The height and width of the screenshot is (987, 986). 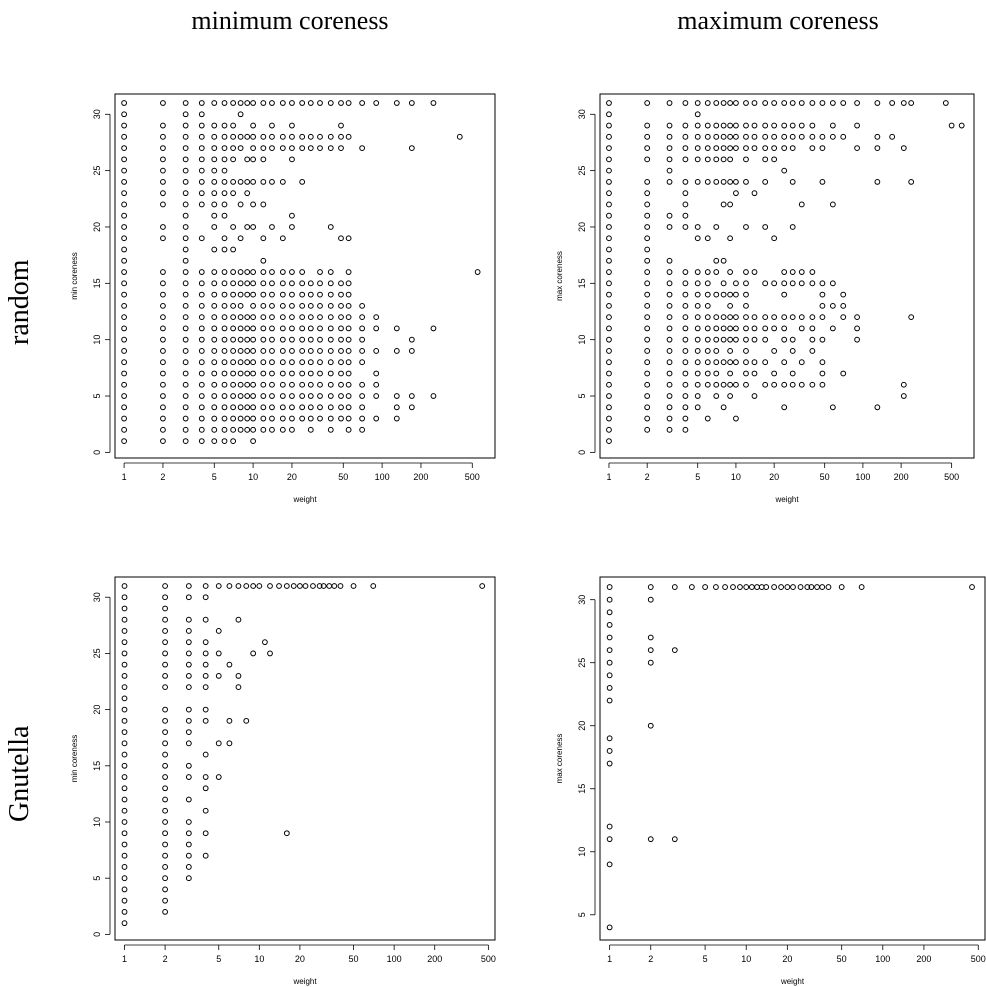 I want to click on y-tick-label: 15, so click(x=97, y=283).